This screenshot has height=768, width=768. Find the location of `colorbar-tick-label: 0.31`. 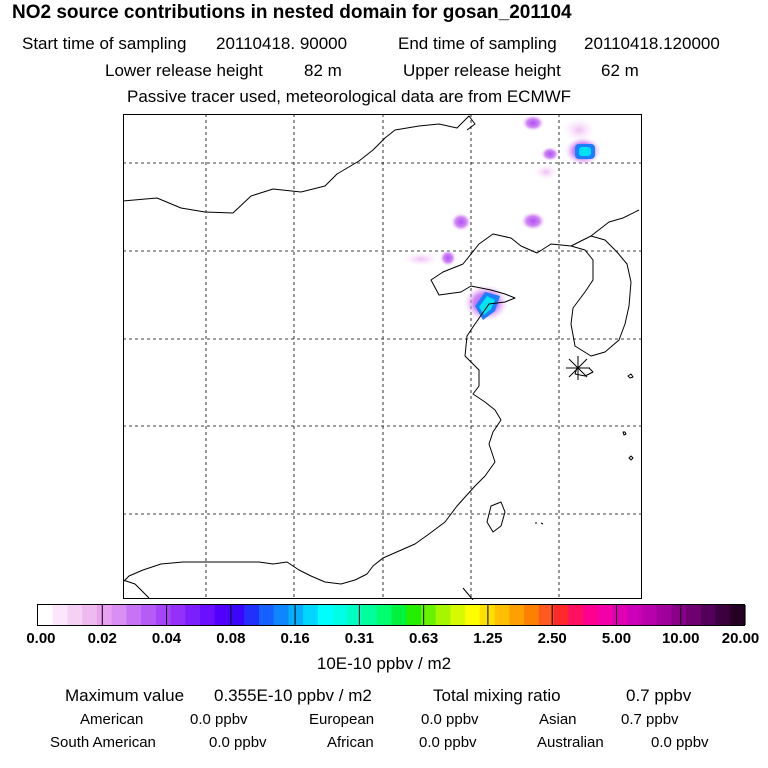

colorbar-tick-label: 0.31 is located at coordinates (359, 638).